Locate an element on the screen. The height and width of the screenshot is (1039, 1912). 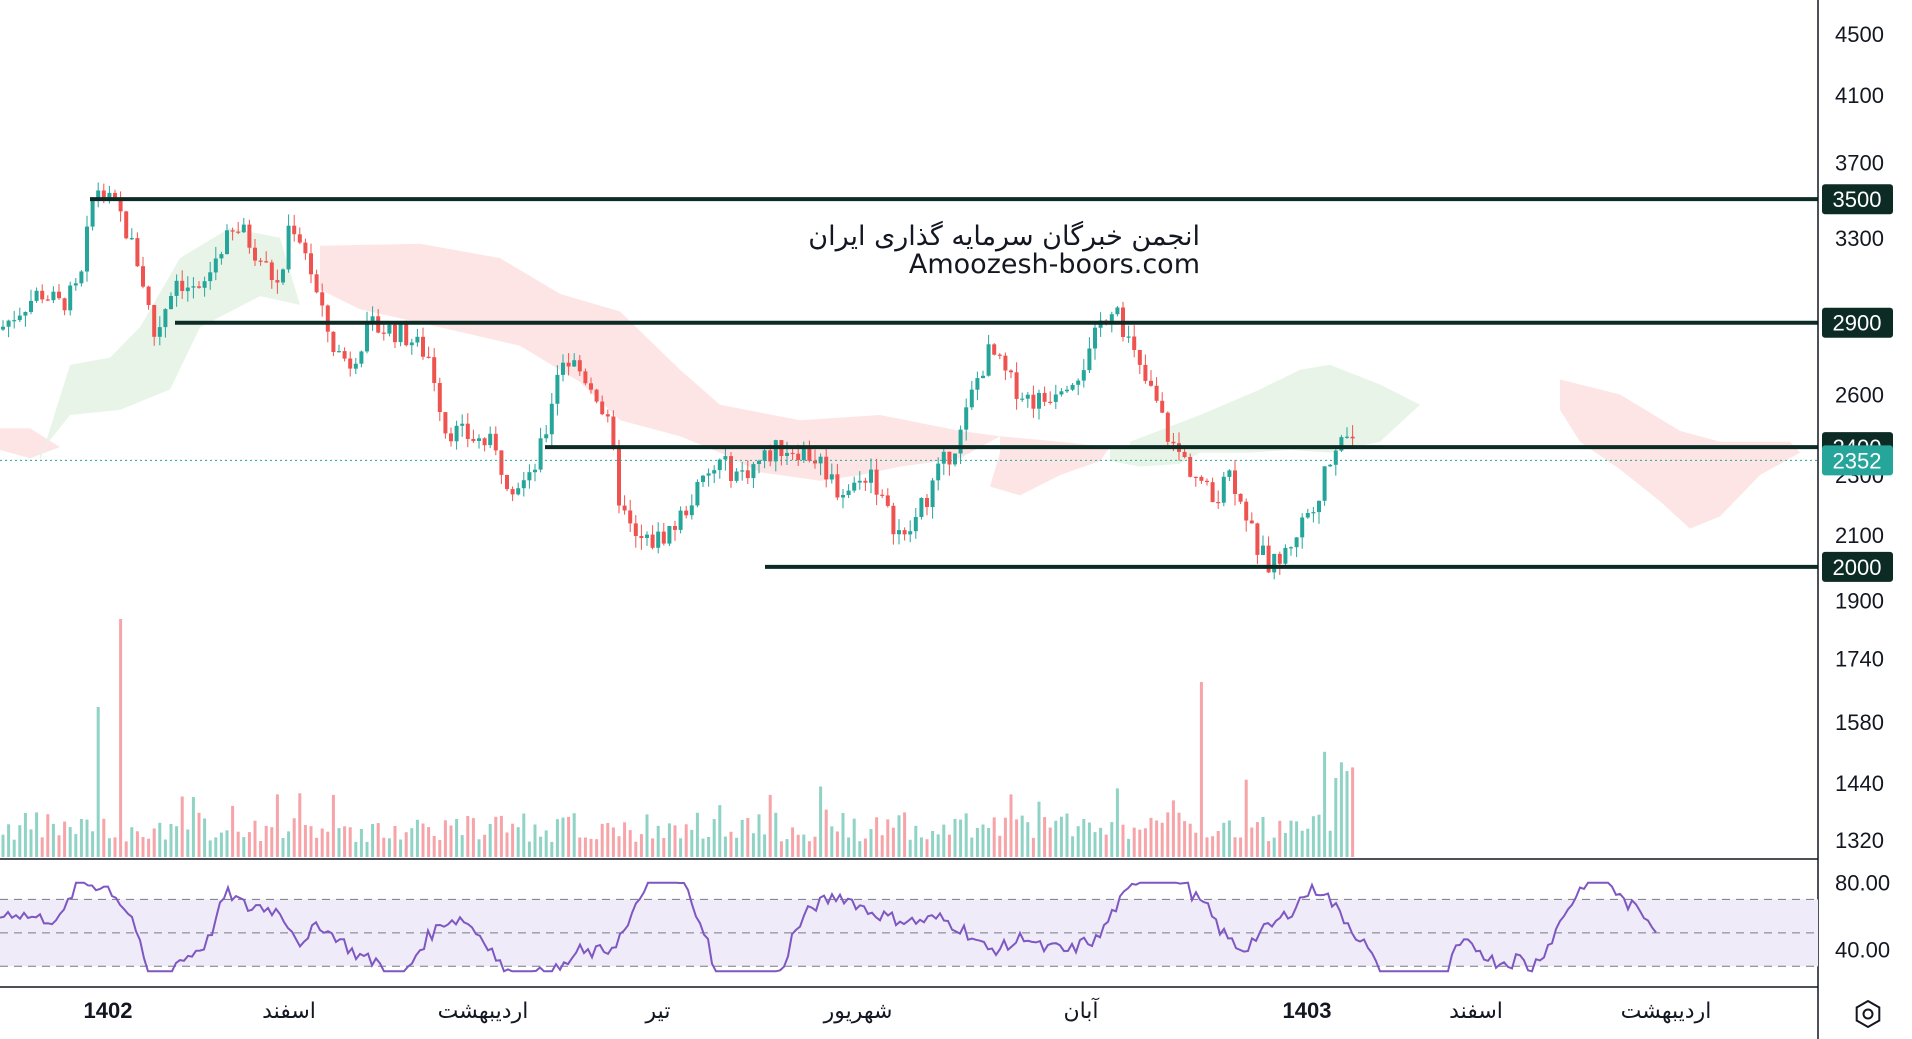
chart-settings-icon is located at coordinates (1868, 1014).